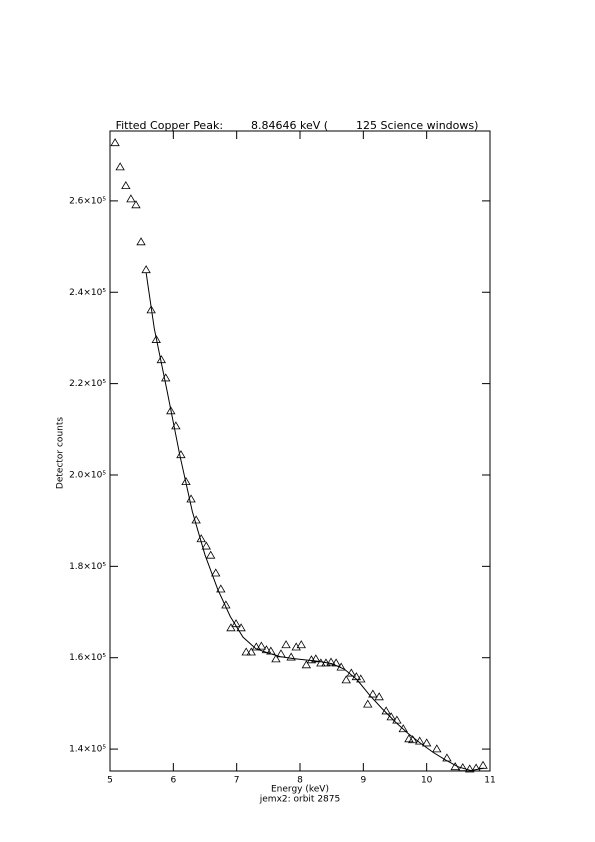 This screenshot has height=842, width=595. Describe the element at coordinates (87, 201) in the screenshot. I see `y-tick-label: 2.6×10⁵` at that location.